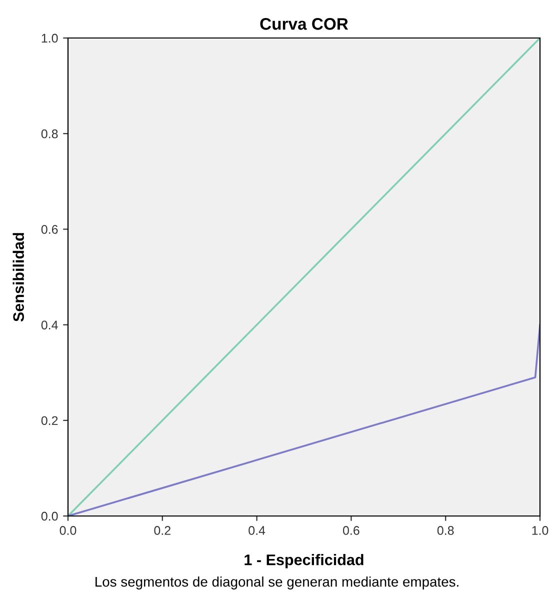 This screenshot has height=609, width=554. I want to click on x-tick-label: 0.6, so click(351, 530).